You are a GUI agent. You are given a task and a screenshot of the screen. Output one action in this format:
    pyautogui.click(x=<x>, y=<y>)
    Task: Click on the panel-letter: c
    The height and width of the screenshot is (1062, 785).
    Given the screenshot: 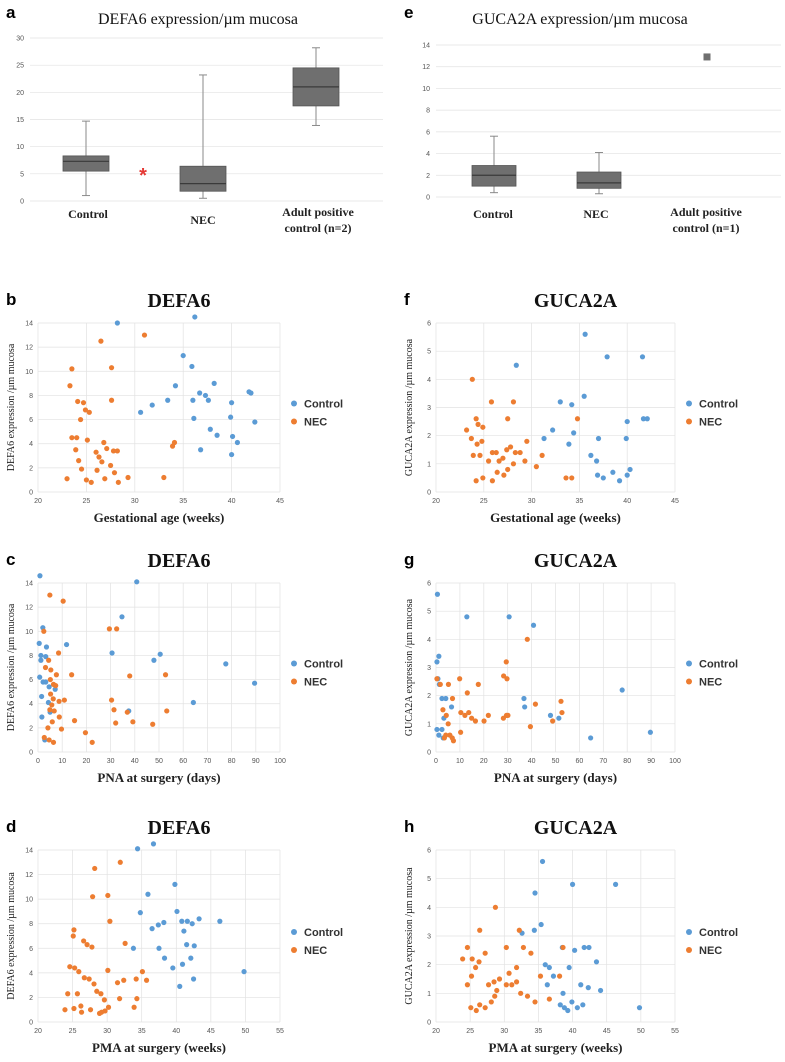 What is the action you would take?
    pyautogui.click(x=10, y=559)
    